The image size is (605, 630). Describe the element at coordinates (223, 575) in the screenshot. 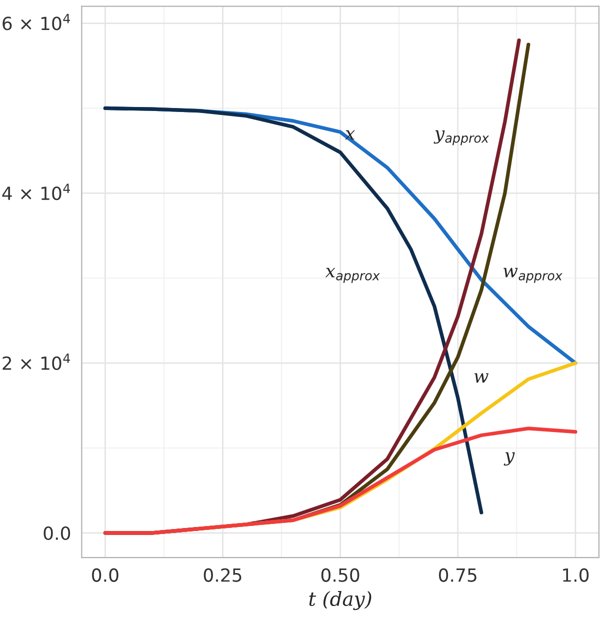

I see `x-tick-label: 0.25` at that location.